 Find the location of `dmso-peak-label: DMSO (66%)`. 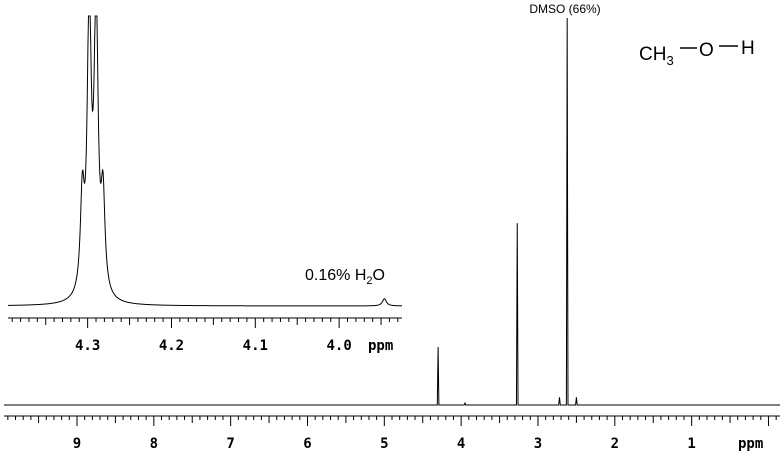

dmso-peak-label: DMSO (66%) is located at coordinates (564, 9).